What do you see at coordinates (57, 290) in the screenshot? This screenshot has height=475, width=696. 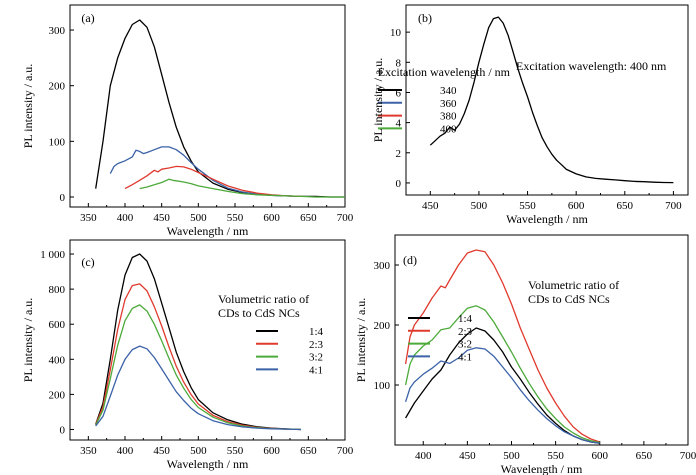 I see `y-tick-label: 800` at bounding box center [57, 290].